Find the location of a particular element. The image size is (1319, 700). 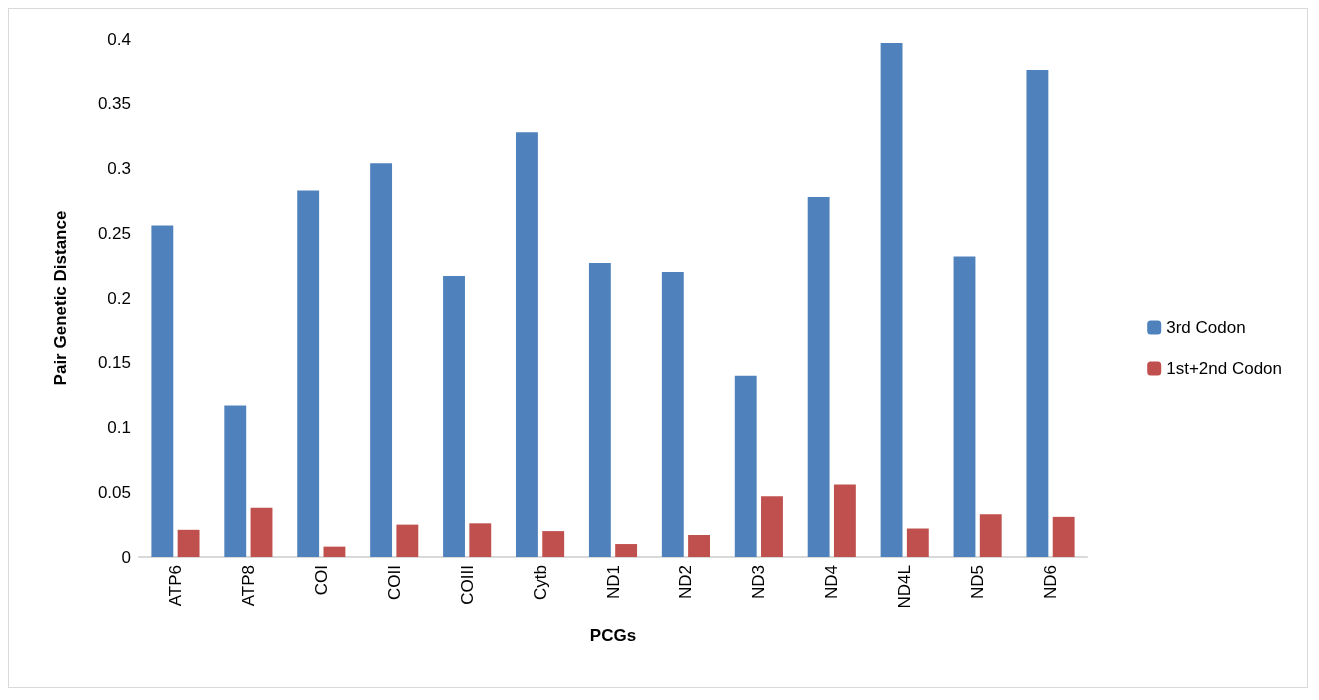

x-tick-label: ATP8 is located at coordinates (248, 586).